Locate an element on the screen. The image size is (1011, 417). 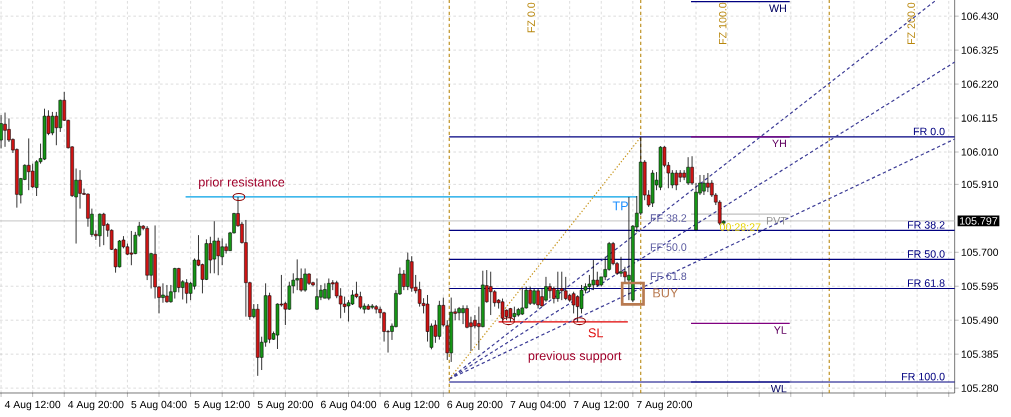
x-tick-label: 4 Aug 12:00 is located at coordinates (32, 405).